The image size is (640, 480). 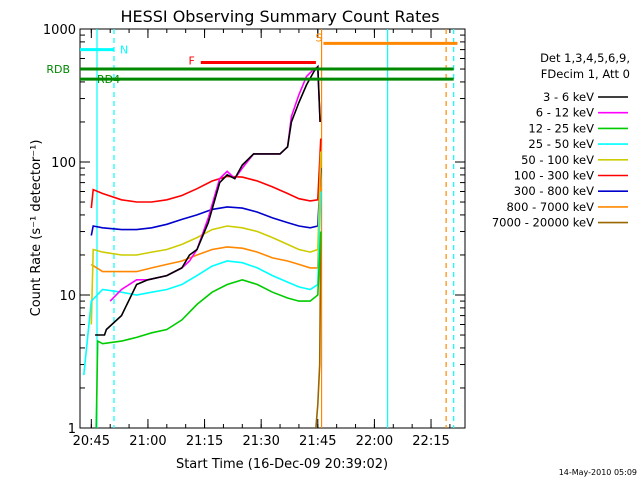 I want to click on legend-label-50-100-kev: 50 - 100 keV, so click(x=557, y=160).